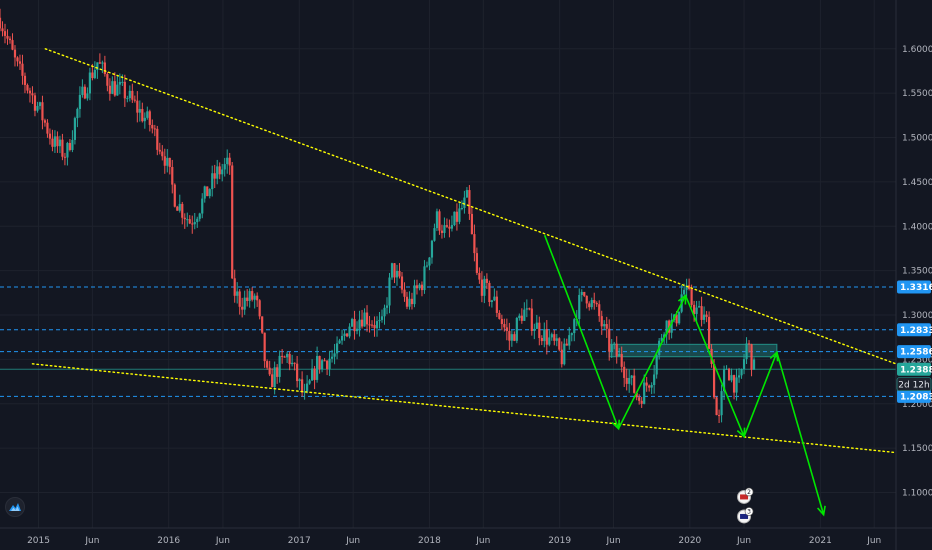  I want to click on y-tick-label: 1.10000, so click(917, 494).